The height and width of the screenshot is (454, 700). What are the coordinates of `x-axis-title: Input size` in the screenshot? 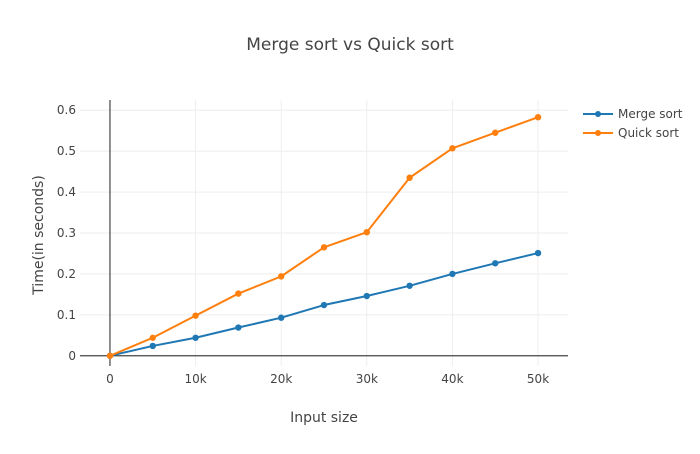 It's located at (324, 418).